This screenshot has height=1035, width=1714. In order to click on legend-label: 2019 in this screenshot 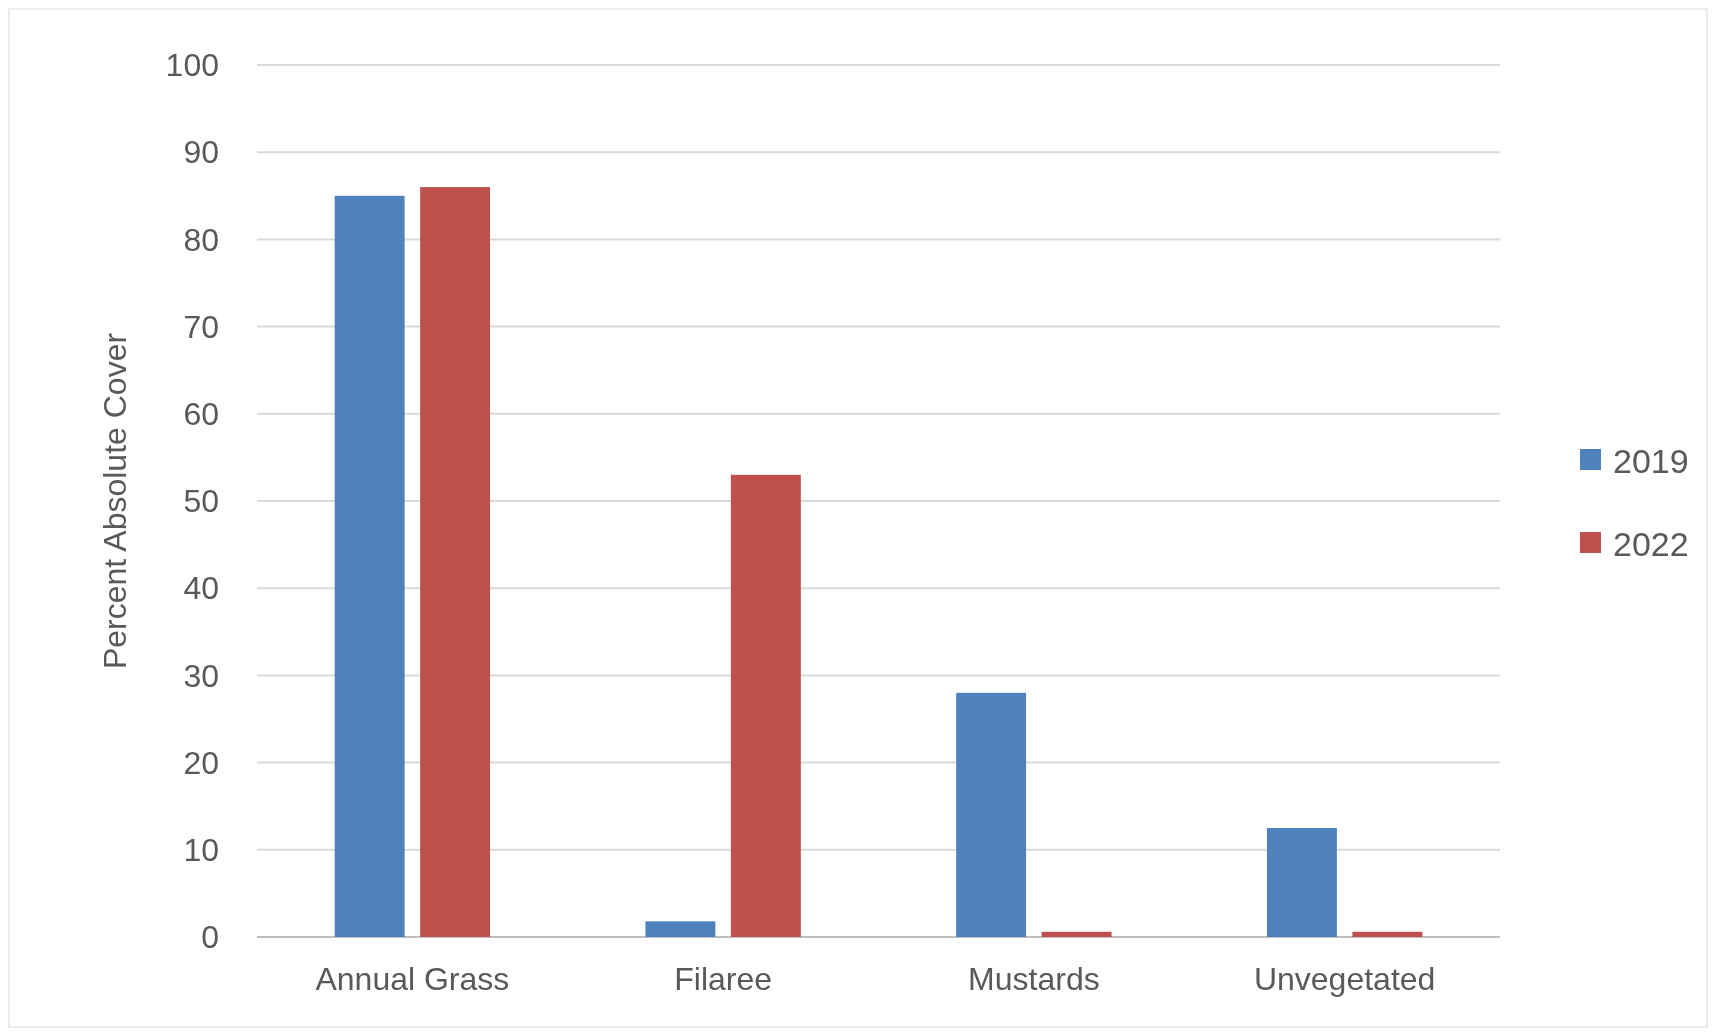, I will do `click(1651, 460)`.